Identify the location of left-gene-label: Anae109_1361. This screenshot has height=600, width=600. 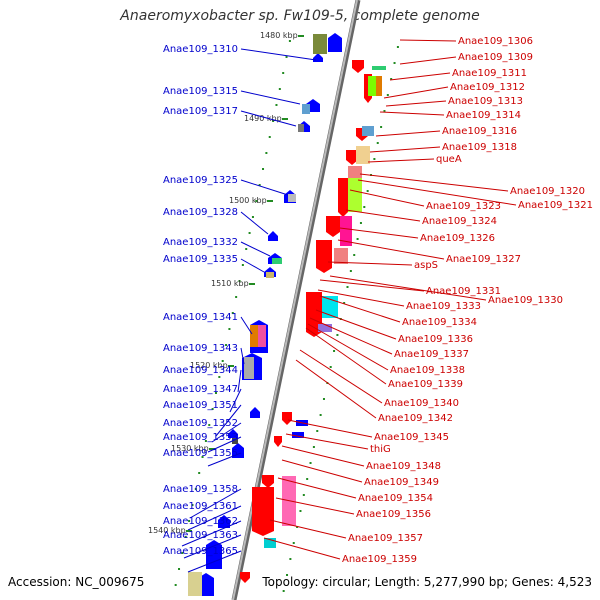
(200, 506).